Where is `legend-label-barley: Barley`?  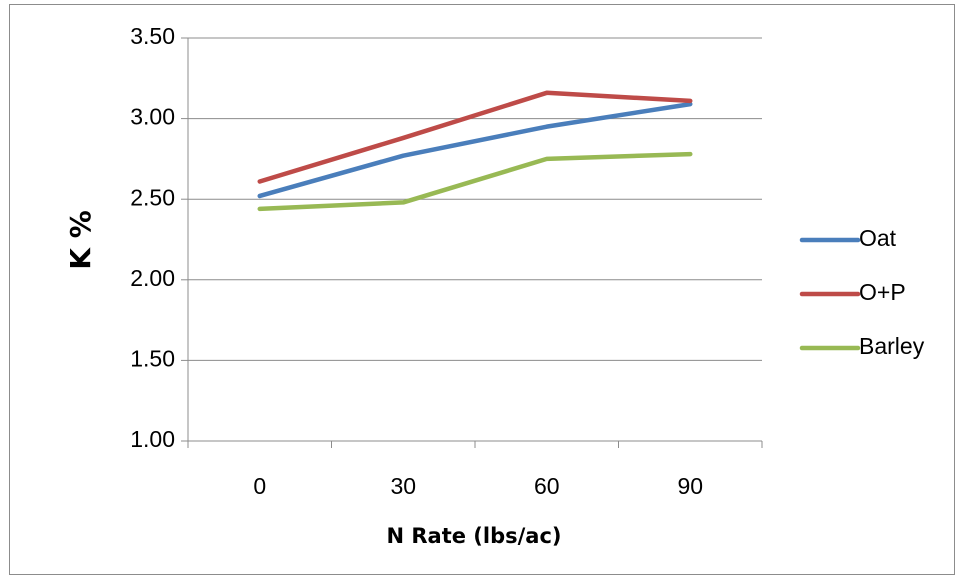 legend-label-barley: Barley is located at coordinates (892, 346).